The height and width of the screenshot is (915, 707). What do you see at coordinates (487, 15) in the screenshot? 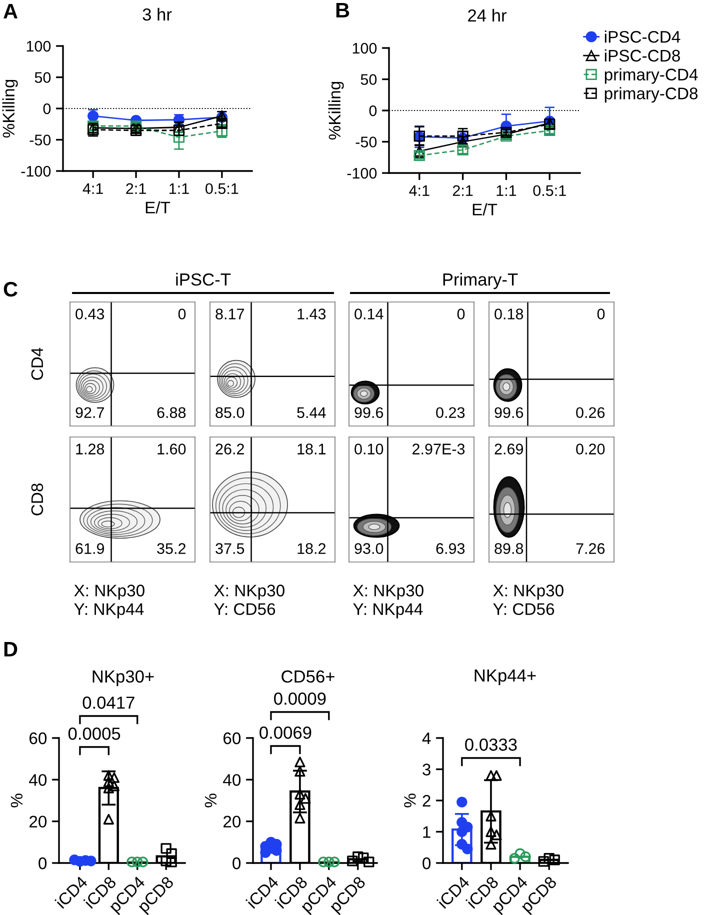
I see `chart-title: 24 hr` at bounding box center [487, 15].